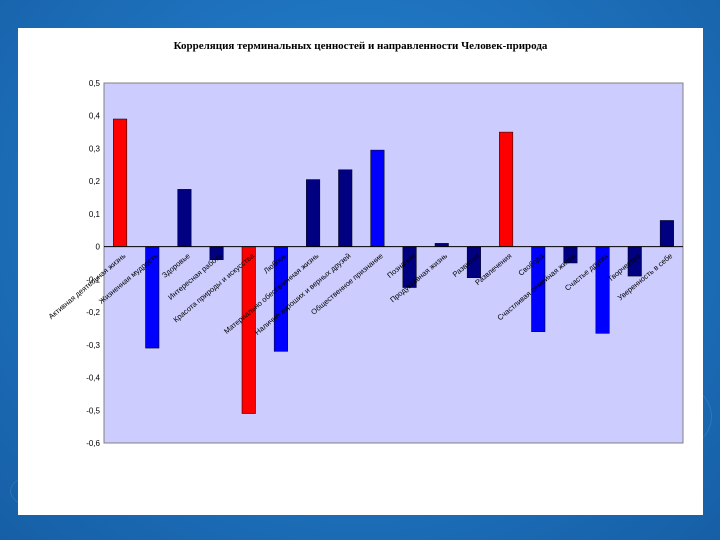  Describe the element at coordinates (93, 410) in the screenshot. I see `y-tick-label: -0,5` at that location.